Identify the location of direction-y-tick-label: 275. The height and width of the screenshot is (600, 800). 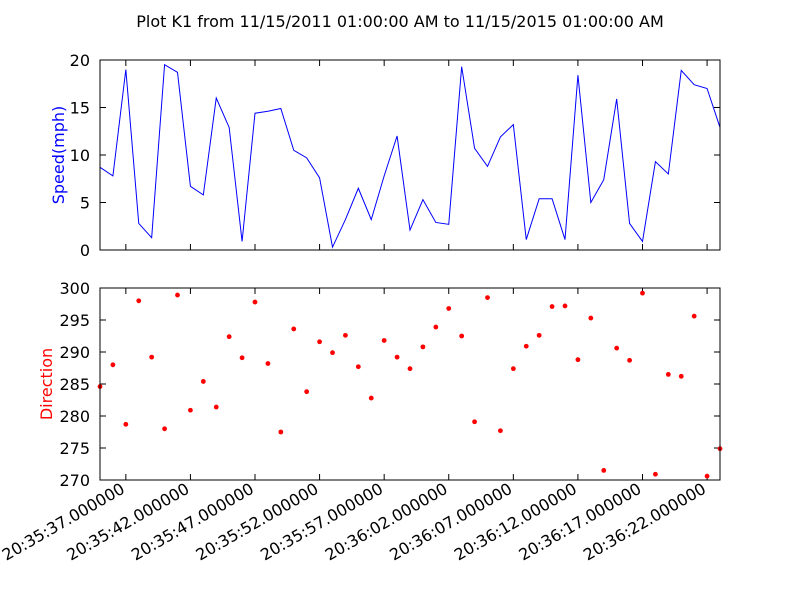
(74, 448).